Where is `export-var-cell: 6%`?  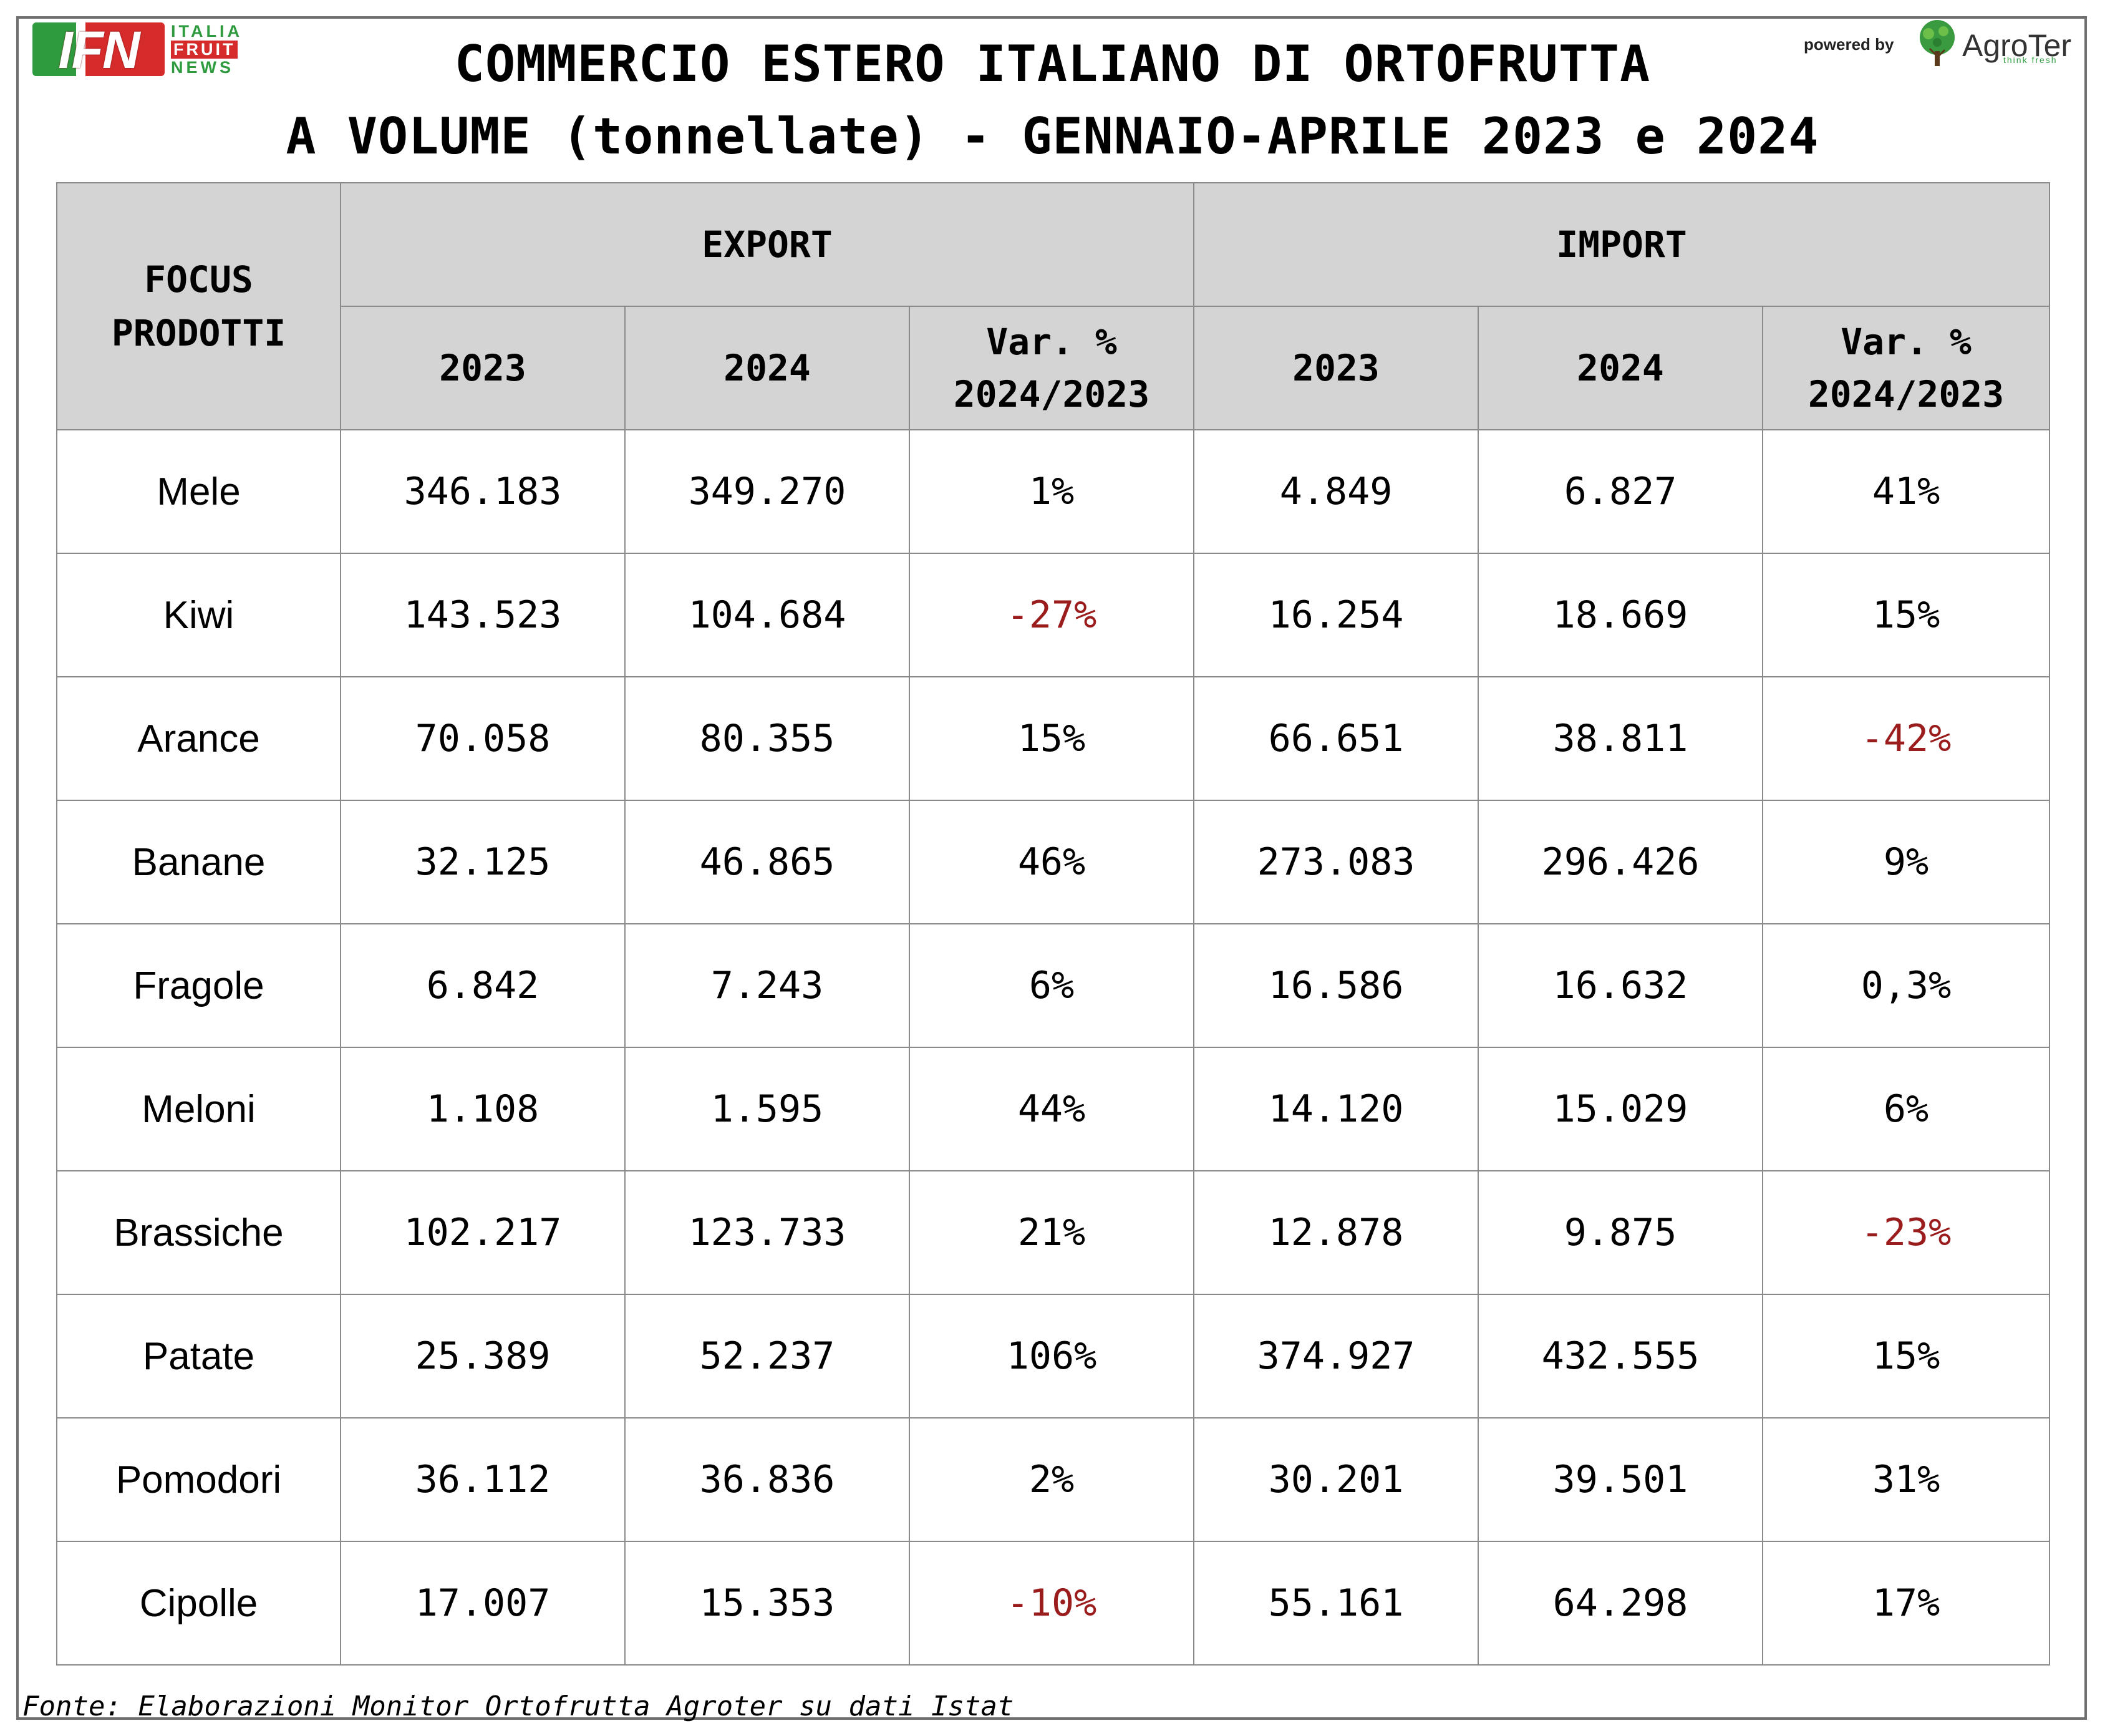 export-var-cell: 6% is located at coordinates (1051, 985).